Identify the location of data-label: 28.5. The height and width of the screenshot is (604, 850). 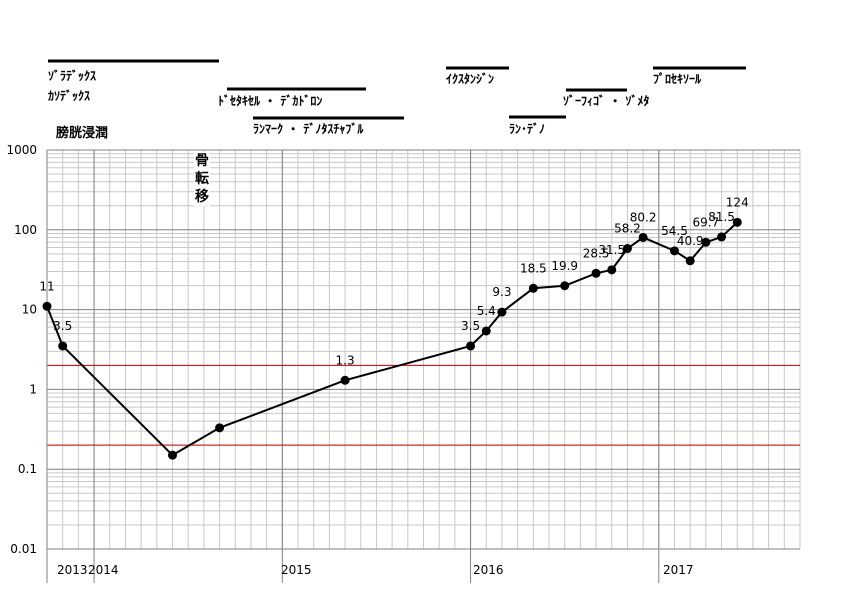
(596, 253).